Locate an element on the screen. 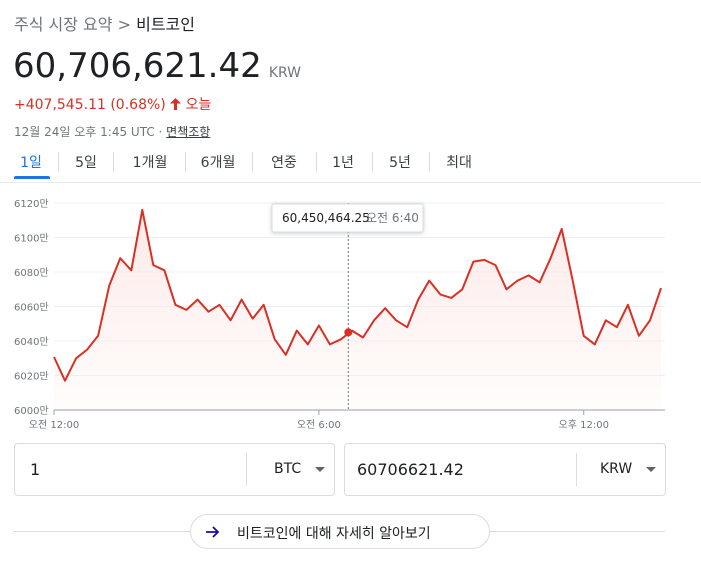 The width and height of the screenshot is (701, 576). tab: 6개월 is located at coordinates (218, 163).